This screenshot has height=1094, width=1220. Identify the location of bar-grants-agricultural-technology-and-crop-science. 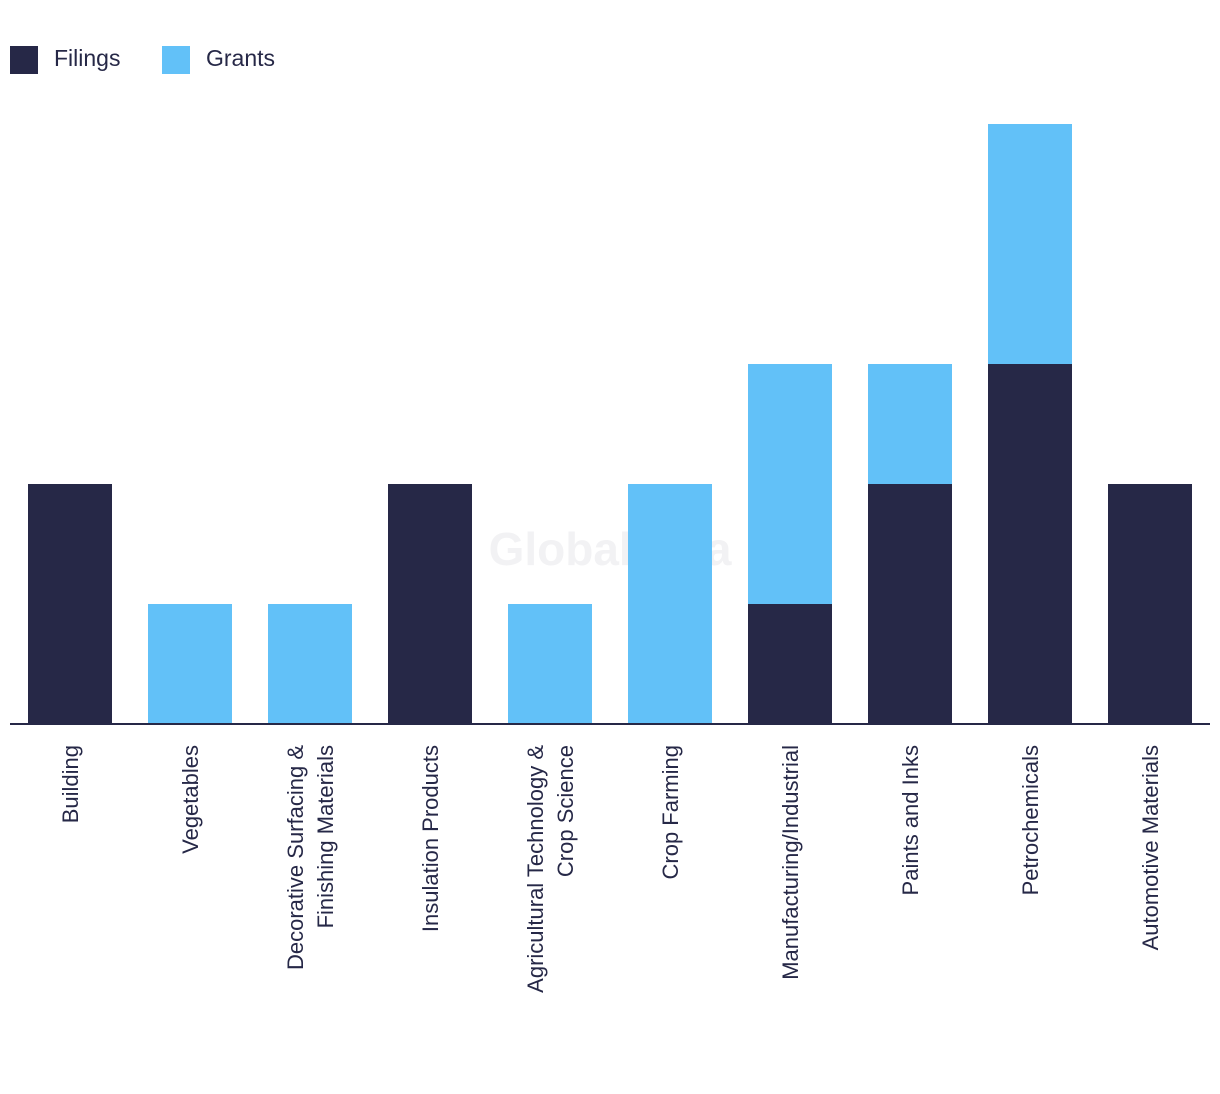
(550, 664).